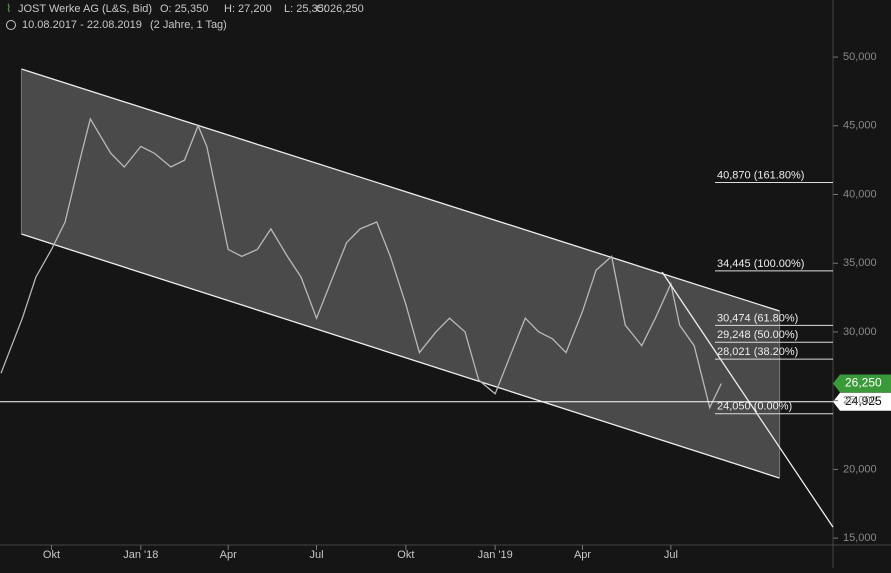 The image size is (891, 573). Describe the element at coordinates (860, 263) in the screenshot. I see `y-tick-label: 35,000` at that location.